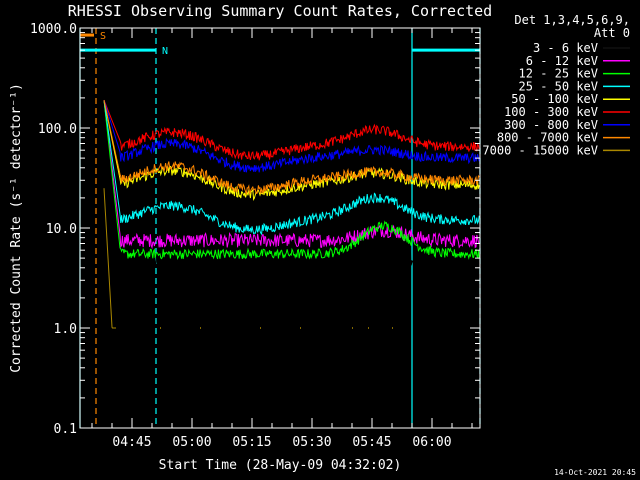 This screenshot has width=640, height=480. Describe the element at coordinates (103, 36) in the screenshot. I see `flag-label: S` at that location.